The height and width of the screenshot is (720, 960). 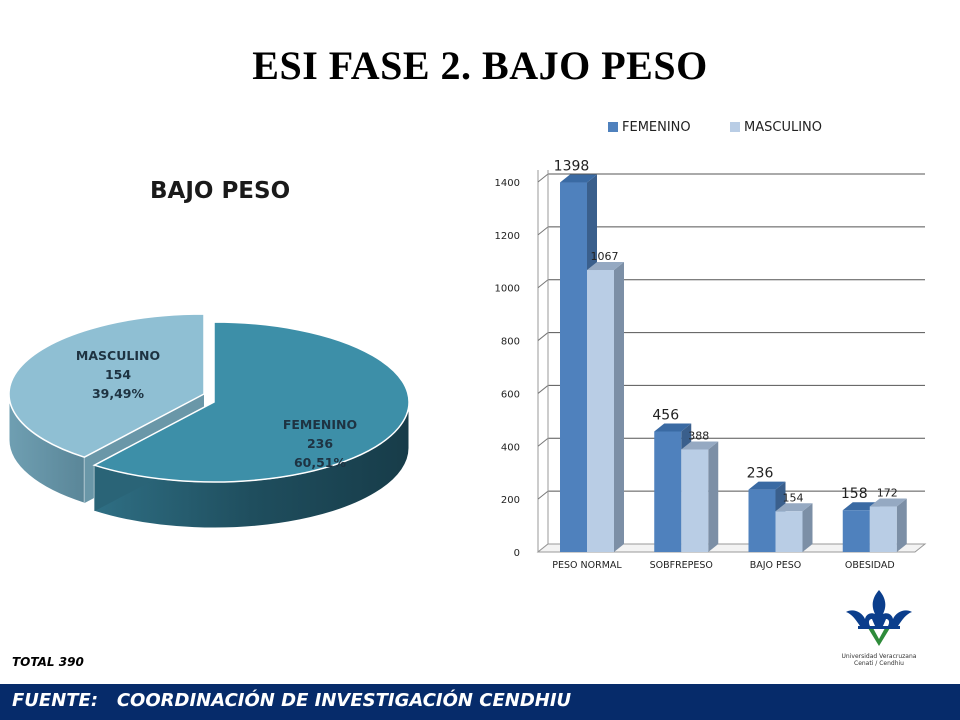 What do you see at coordinates (320, 462) in the screenshot?
I see `pie-label-femenino-percent: 60,51%` at bounding box center [320, 462].